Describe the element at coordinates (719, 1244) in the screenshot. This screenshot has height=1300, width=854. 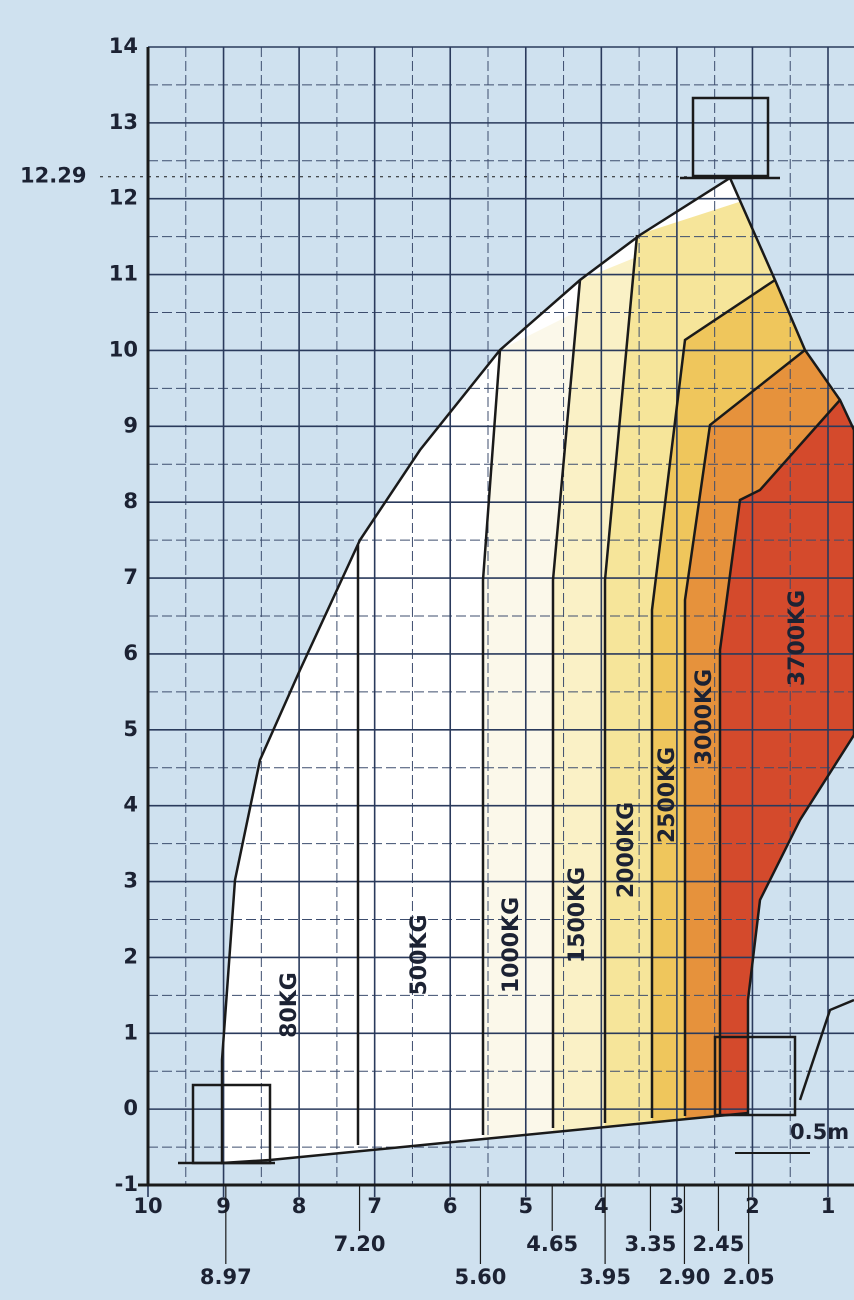
I see `reach-label: 2.45` at that location.